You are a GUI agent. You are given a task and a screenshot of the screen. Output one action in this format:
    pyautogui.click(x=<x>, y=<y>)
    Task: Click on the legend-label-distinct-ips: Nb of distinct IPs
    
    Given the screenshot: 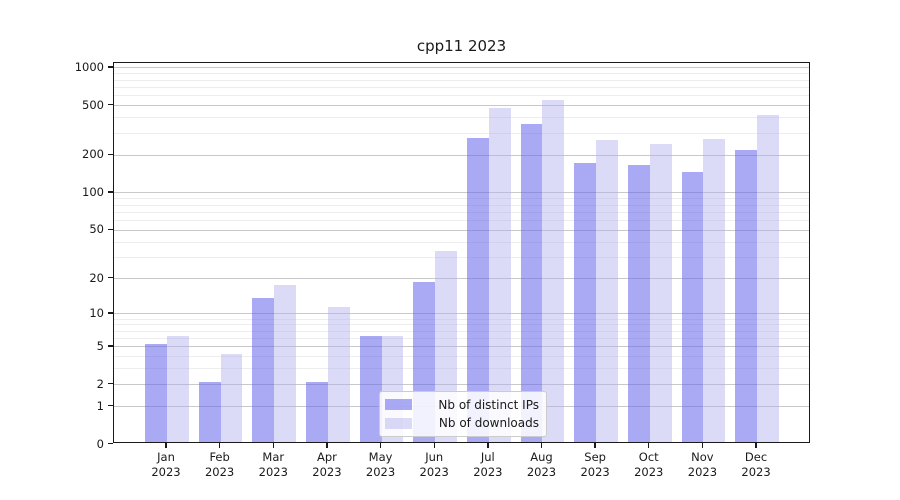 What is the action you would take?
    pyautogui.click(x=488, y=404)
    